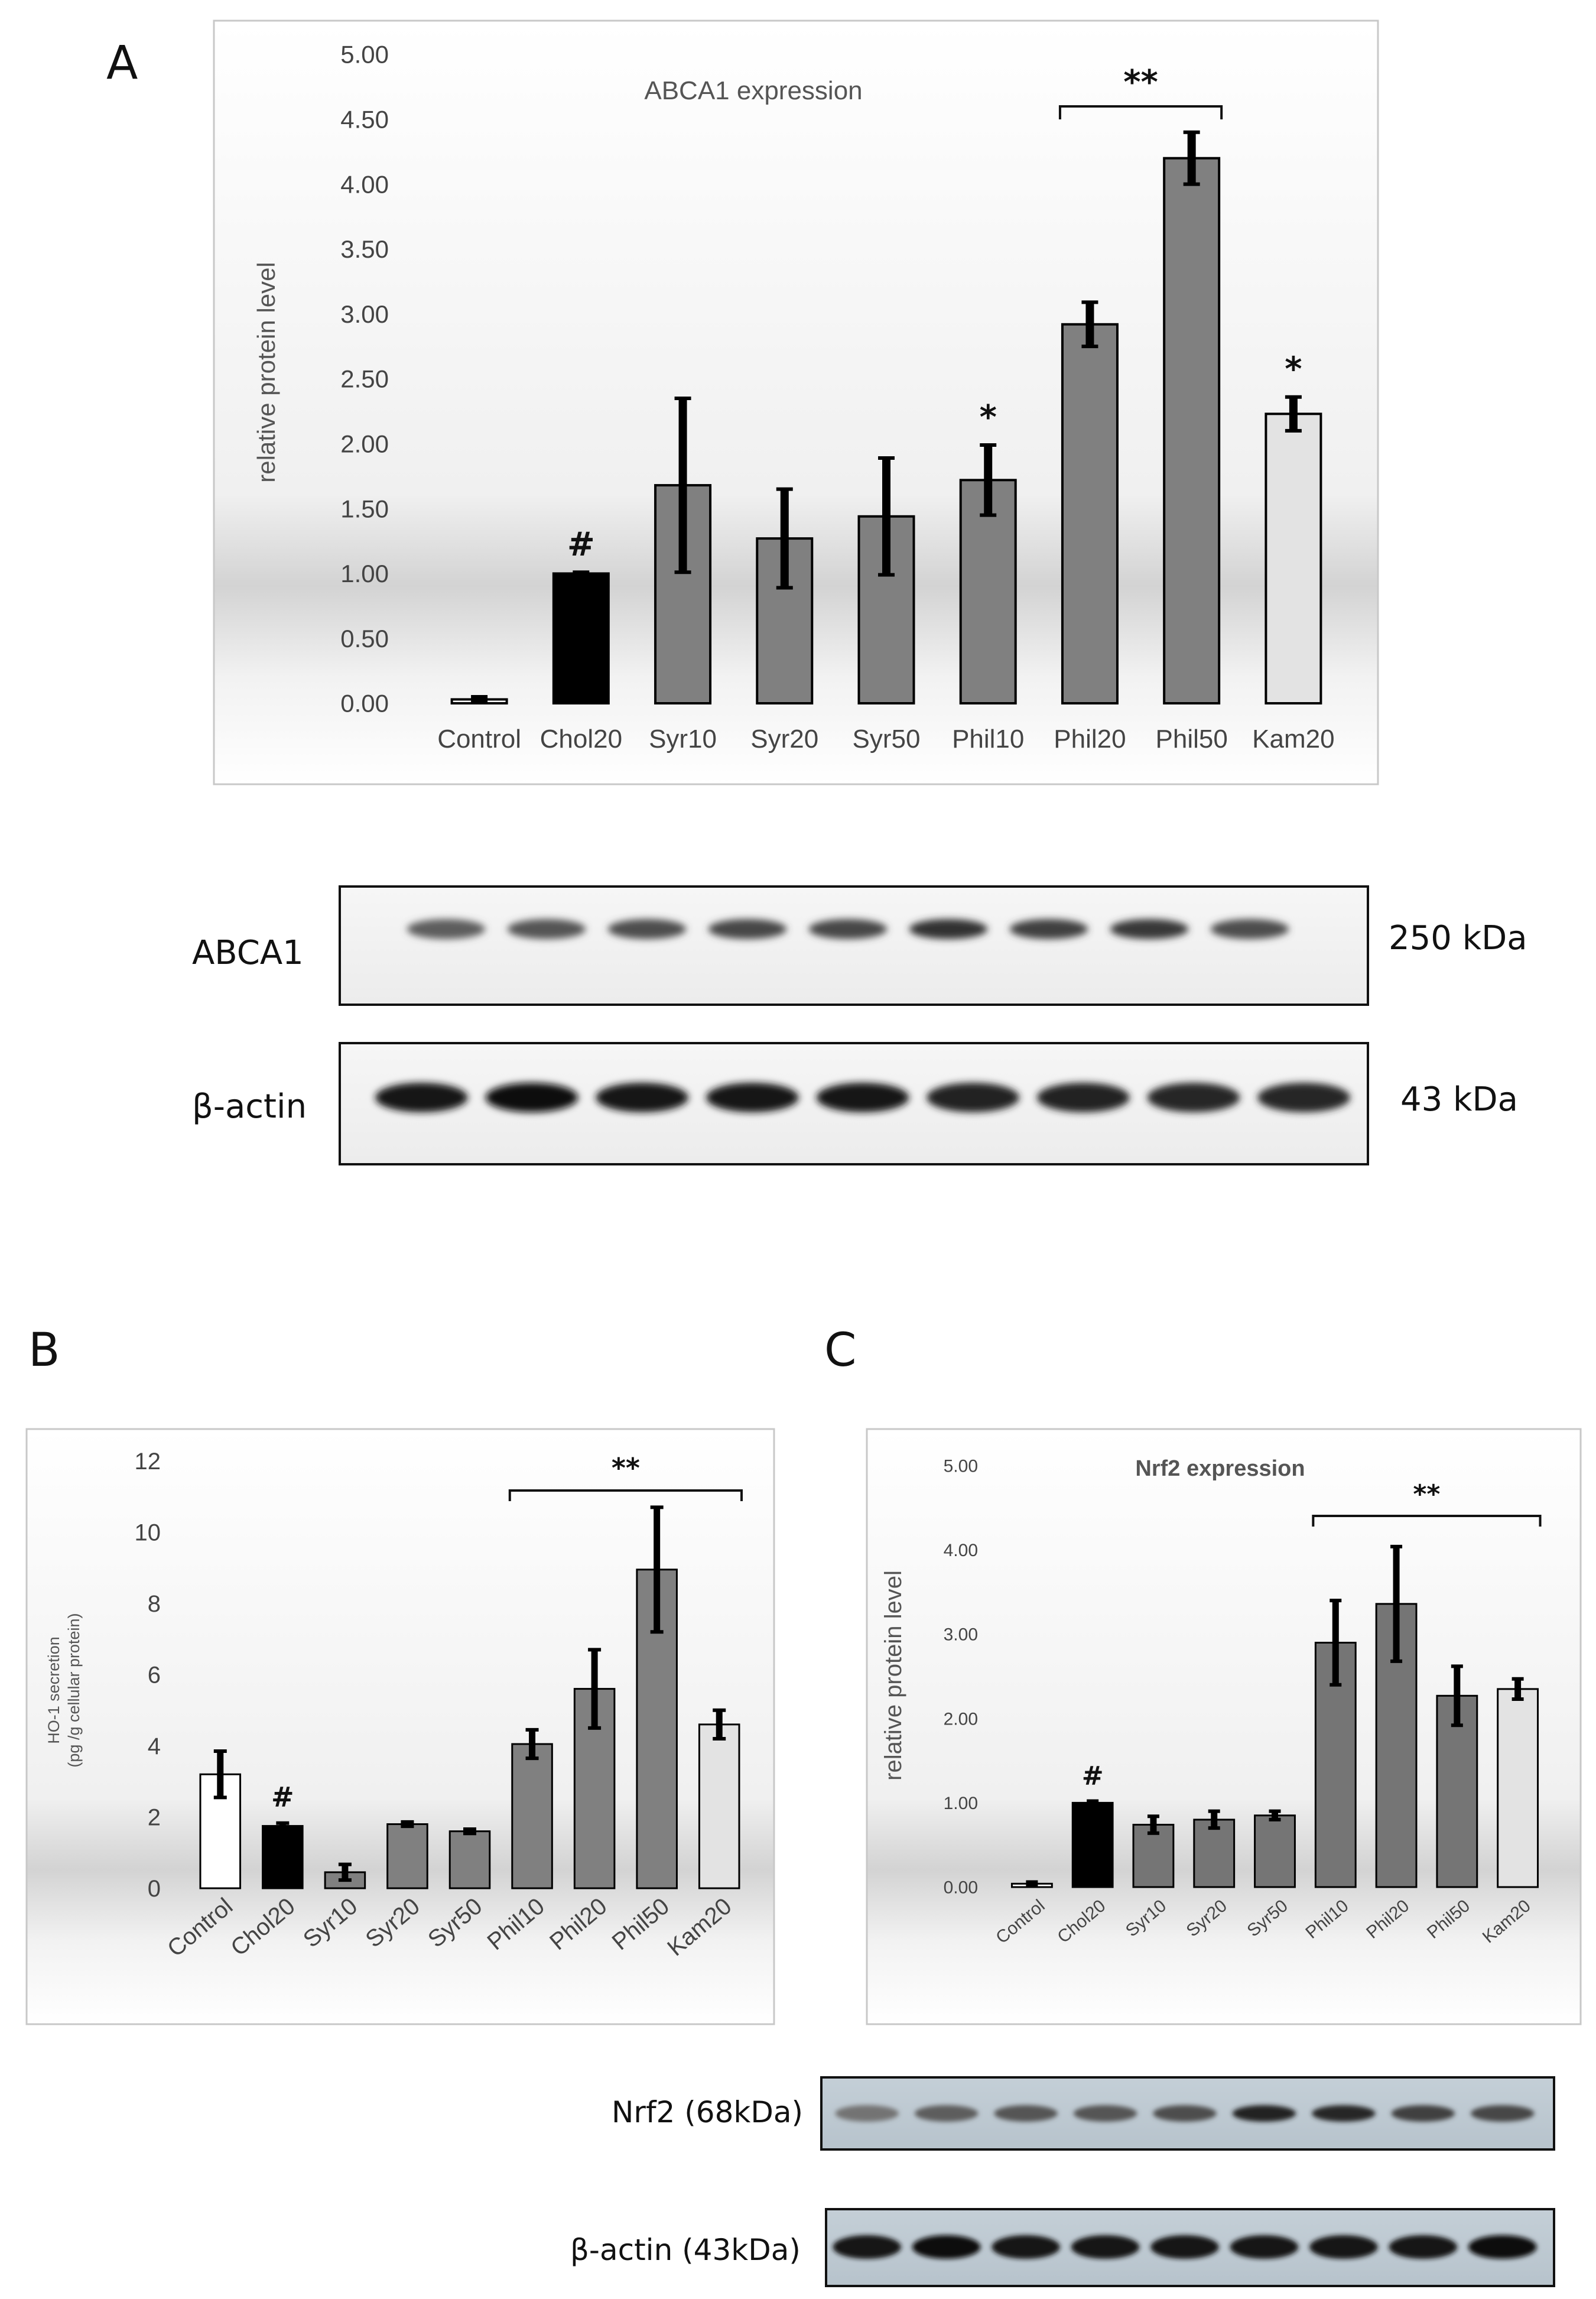 The width and height of the screenshot is (1596, 2299). Describe the element at coordinates (44, 1350) in the screenshot. I see `panel-letter-b: B` at that location.